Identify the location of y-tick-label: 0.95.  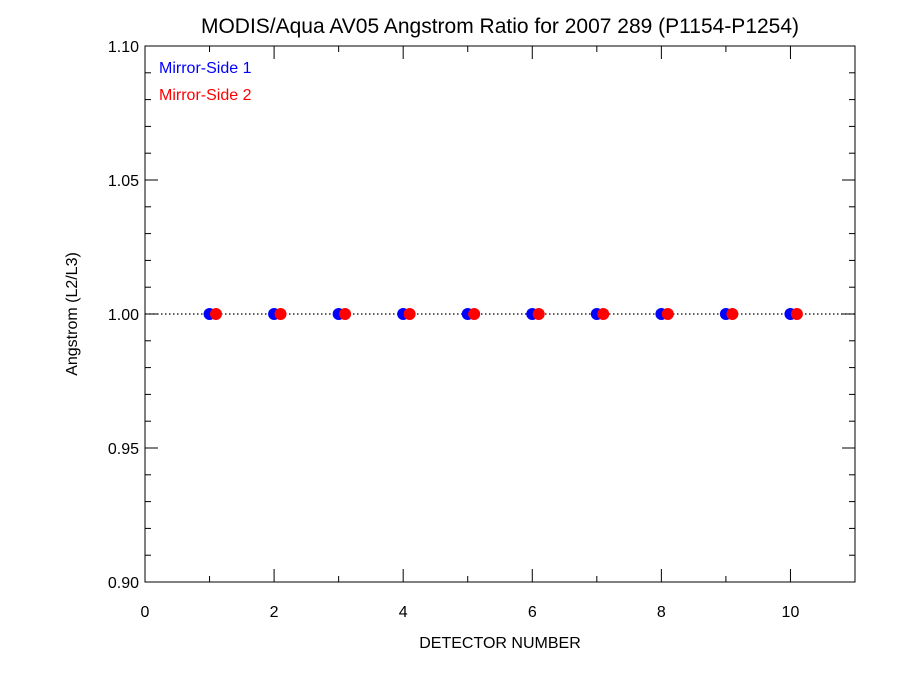
(123, 449).